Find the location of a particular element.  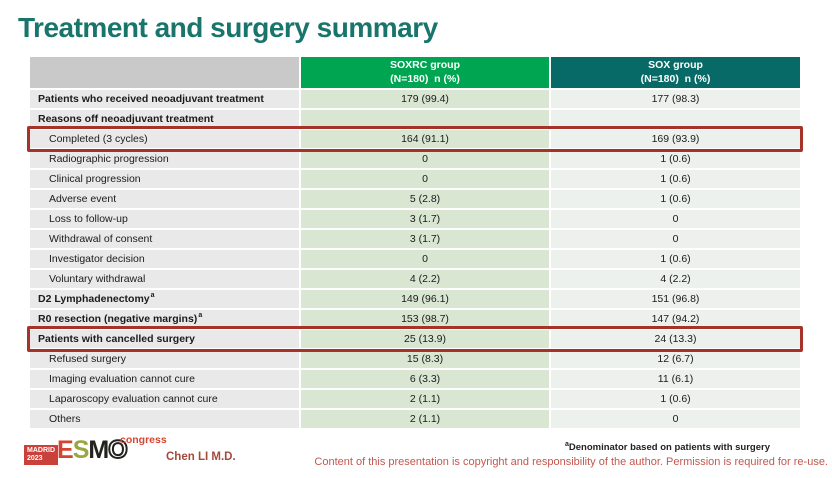

soxrc-value: 15 (8.3) is located at coordinates (425, 360).